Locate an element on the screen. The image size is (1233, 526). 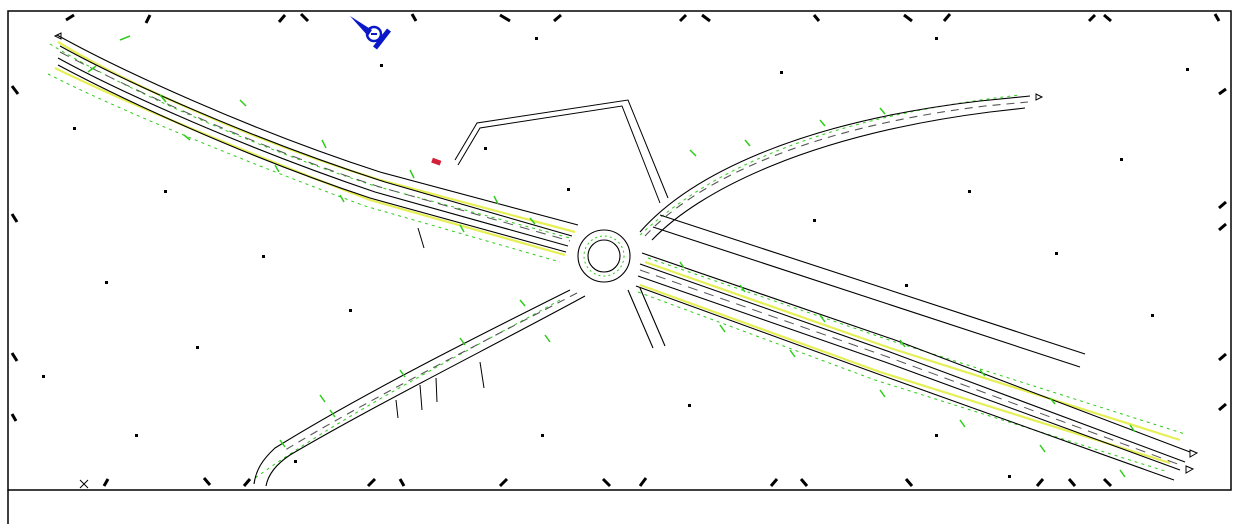
road-southwest is located at coordinates (419, 388).